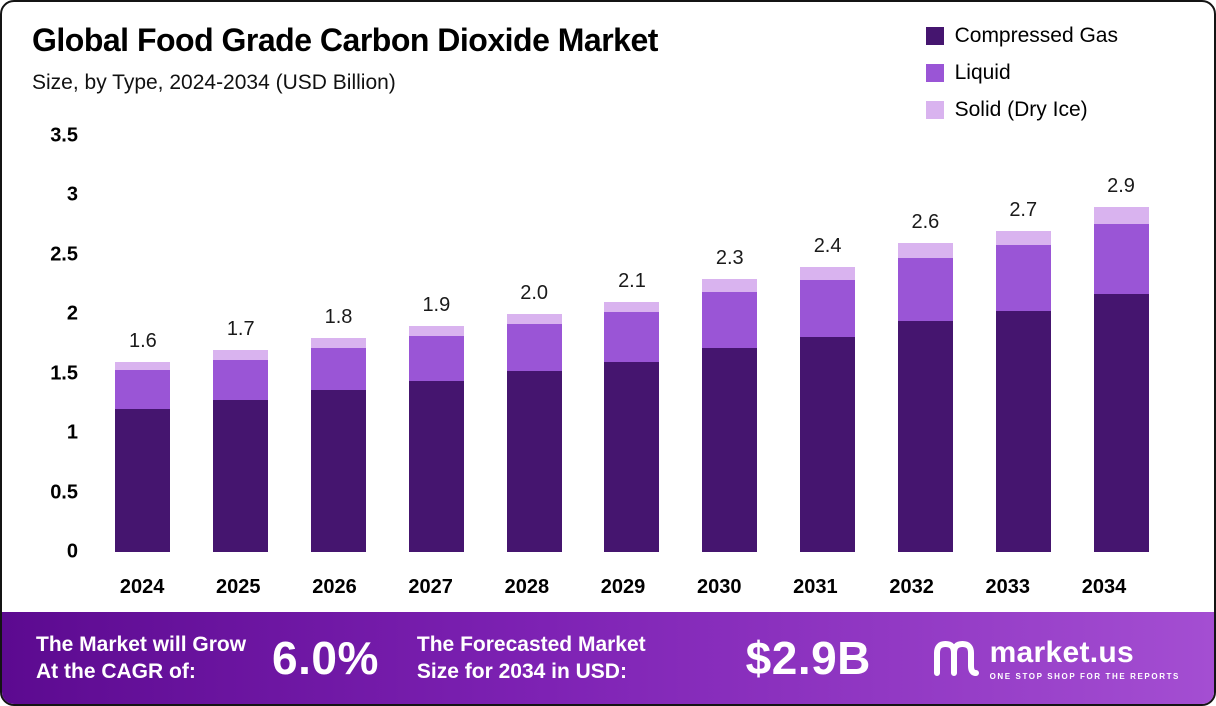 This screenshot has width=1216, height=706. What do you see at coordinates (72, 432) in the screenshot?
I see `y-tick-label: 1` at bounding box center [72, 432].